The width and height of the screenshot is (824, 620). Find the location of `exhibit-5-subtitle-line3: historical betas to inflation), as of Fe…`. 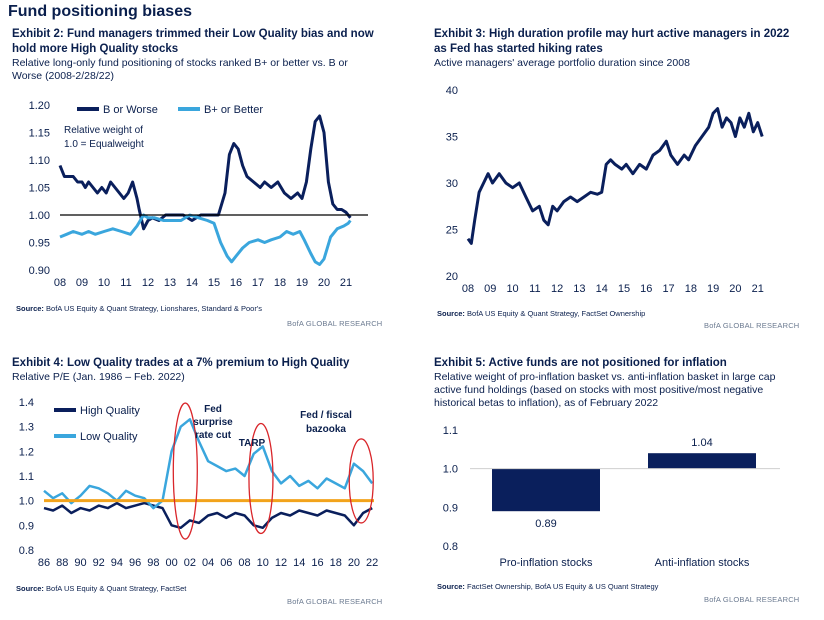

exhibit-5-subtitle-line3: historical betas to inflation), as of Fe… is located at coordinates (546, 403).